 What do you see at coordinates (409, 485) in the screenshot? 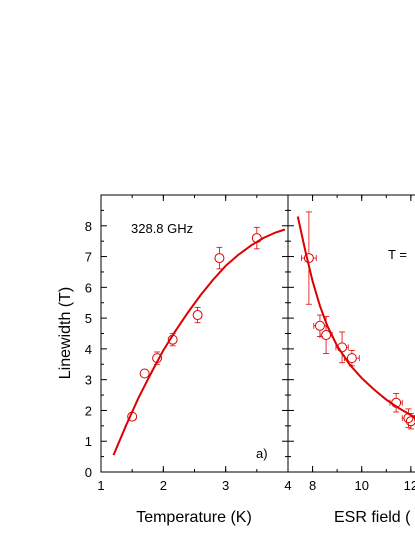
I see `x-tick-label: 12` at bounding box center [409, 485].